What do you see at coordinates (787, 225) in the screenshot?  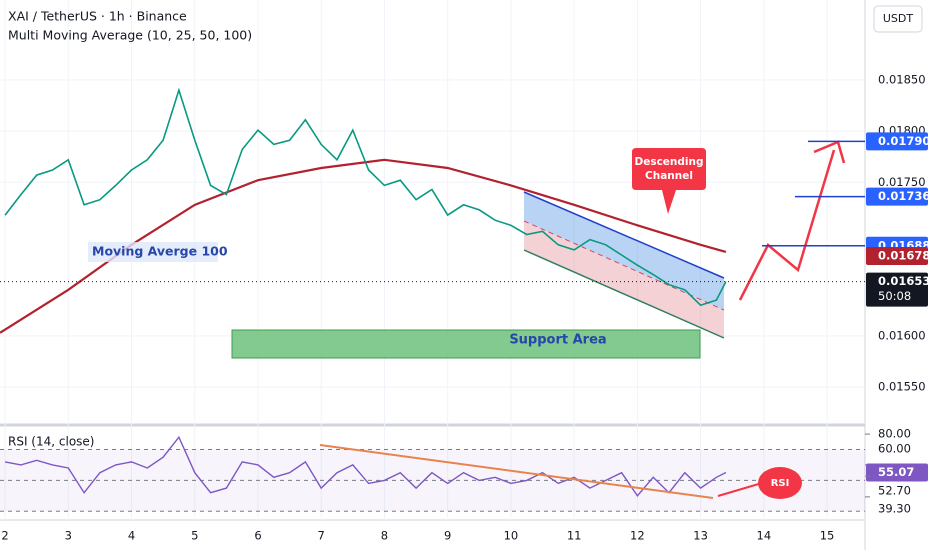 I see `projection-path` at bounding box center [787, 225].